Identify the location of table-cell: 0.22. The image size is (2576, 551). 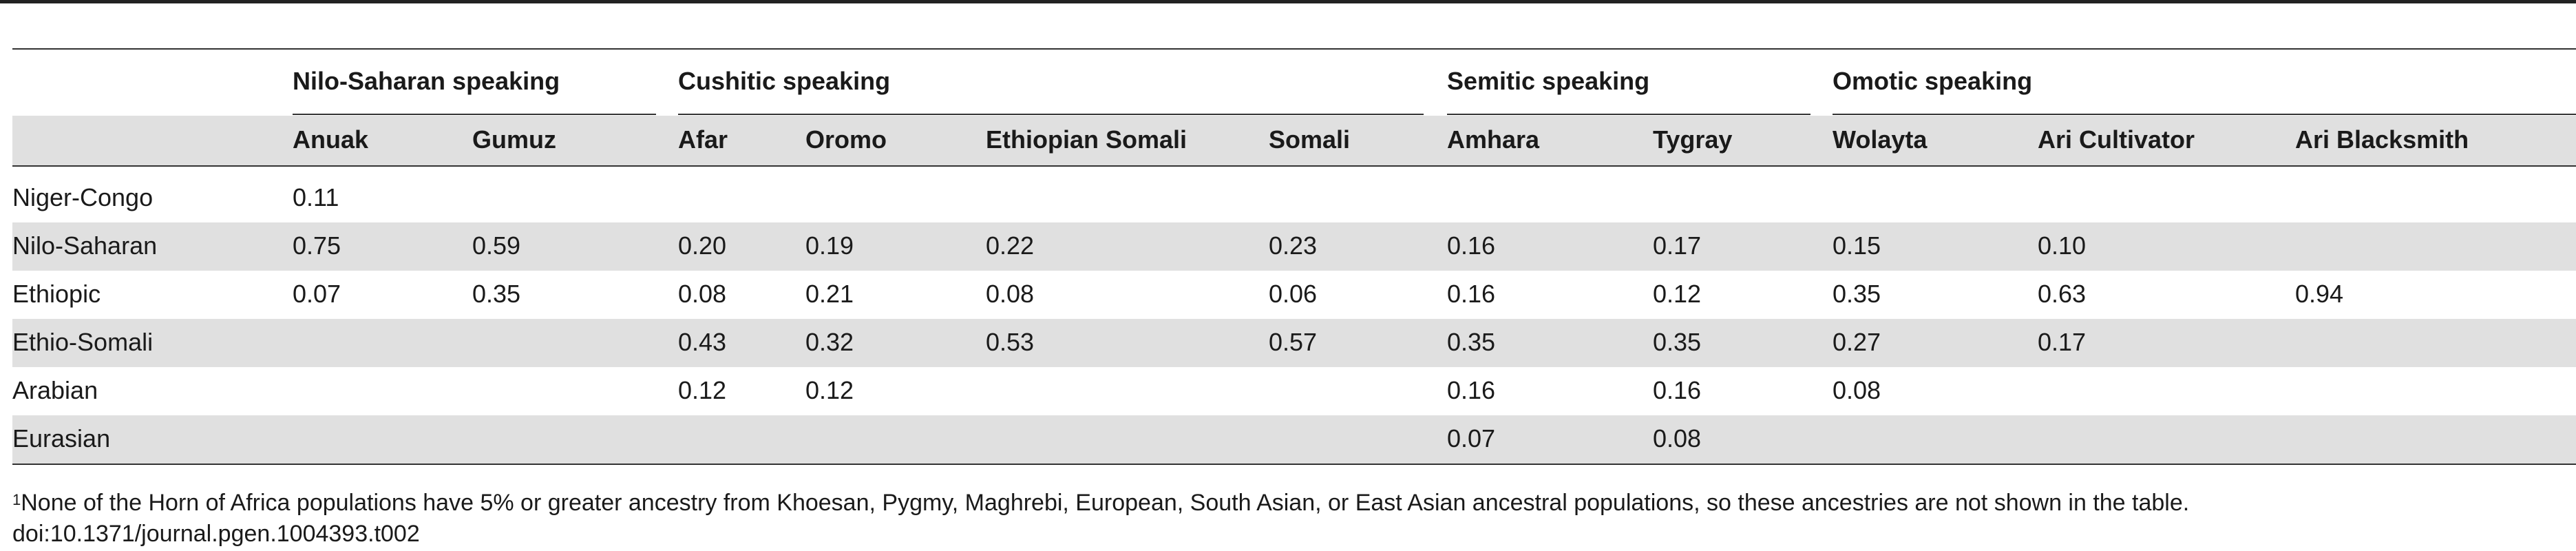
(1011, 245).